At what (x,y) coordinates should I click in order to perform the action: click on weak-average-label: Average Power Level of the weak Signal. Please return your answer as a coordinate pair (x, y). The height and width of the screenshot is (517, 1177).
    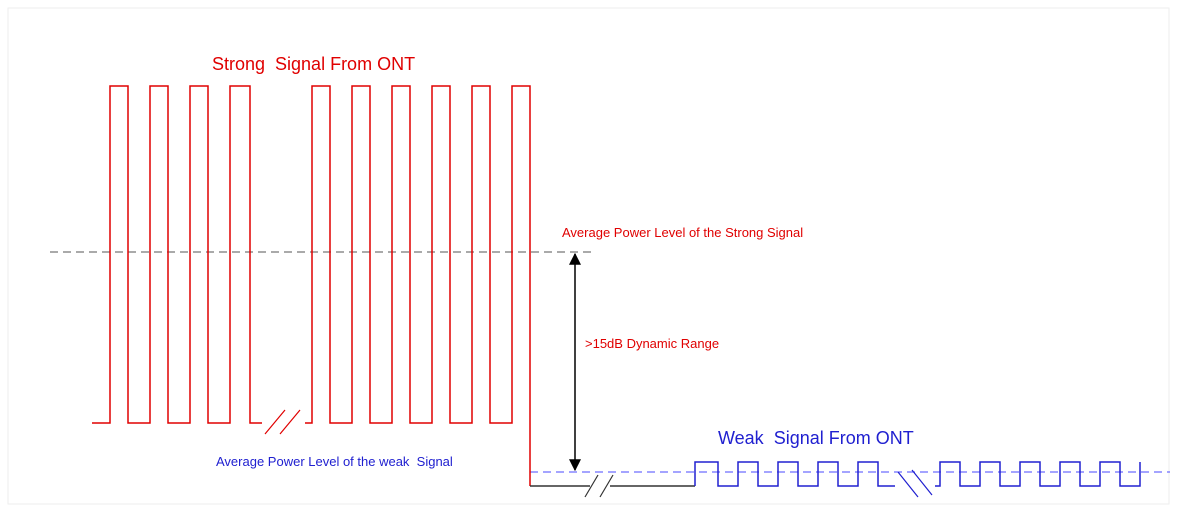
    Looking at the image, I should click on (334, 461).